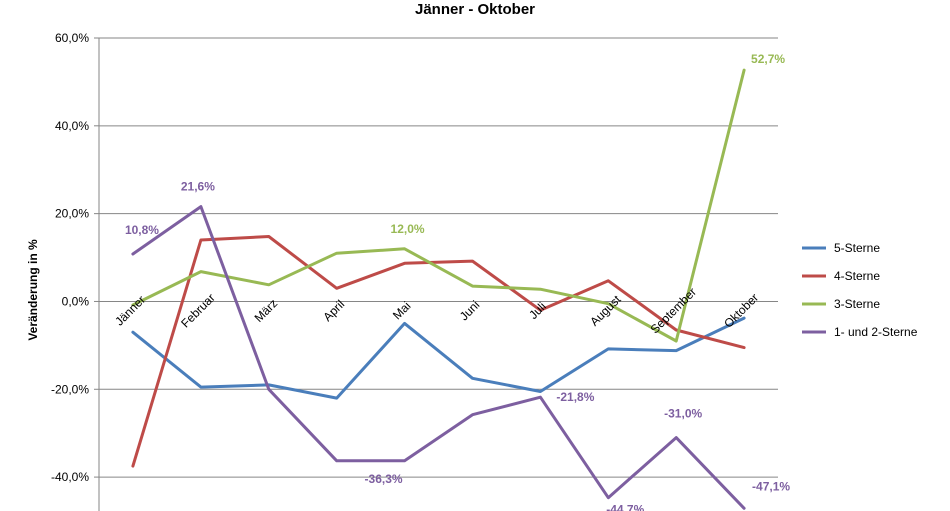 The height and width of the screenshot is (511, 950). I want to click on data-label: -47,1%, so click(771, 486).